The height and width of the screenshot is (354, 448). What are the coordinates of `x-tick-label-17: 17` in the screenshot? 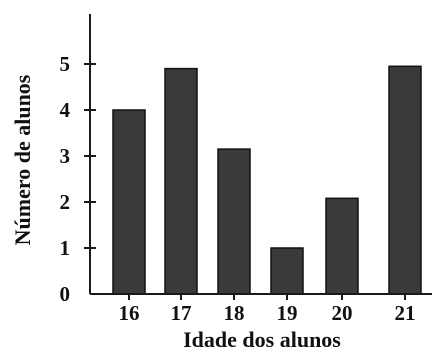 It's located at (181, 313).